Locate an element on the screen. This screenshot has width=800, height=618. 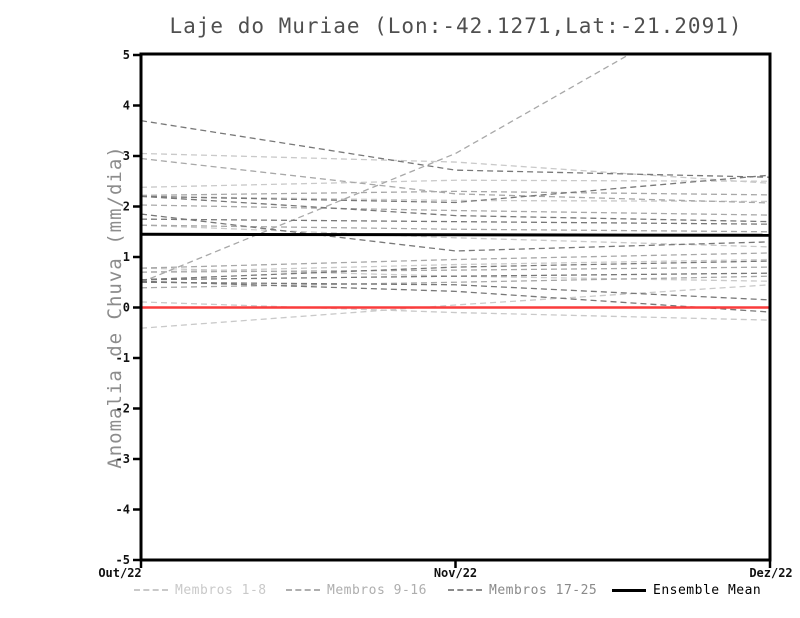
y-tick-label: -3 is located at coordinates (123, 459).